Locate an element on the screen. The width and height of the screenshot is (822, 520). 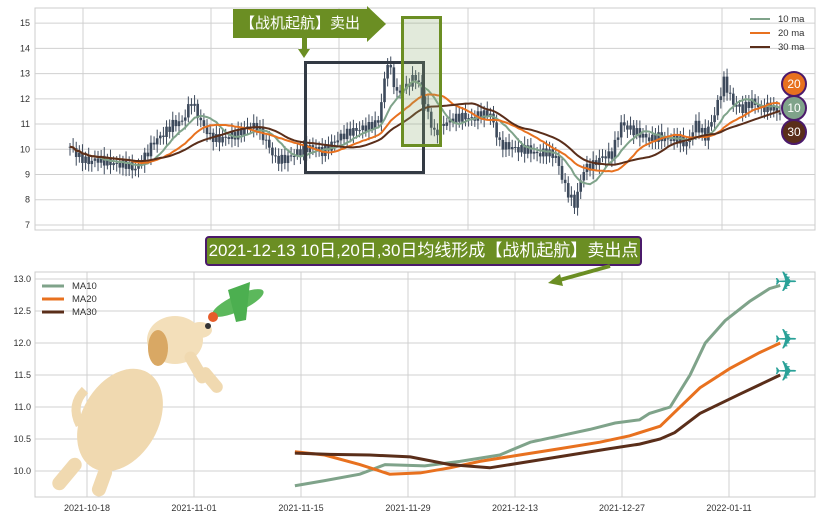
arrow-head is located at coordinates (376, 24).